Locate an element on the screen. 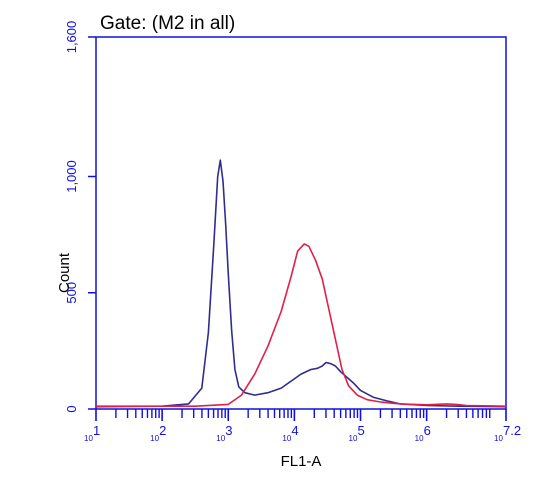 The image size is (535, 477). x-tick-label-exp: 1 is located at coordinates (96, 430).